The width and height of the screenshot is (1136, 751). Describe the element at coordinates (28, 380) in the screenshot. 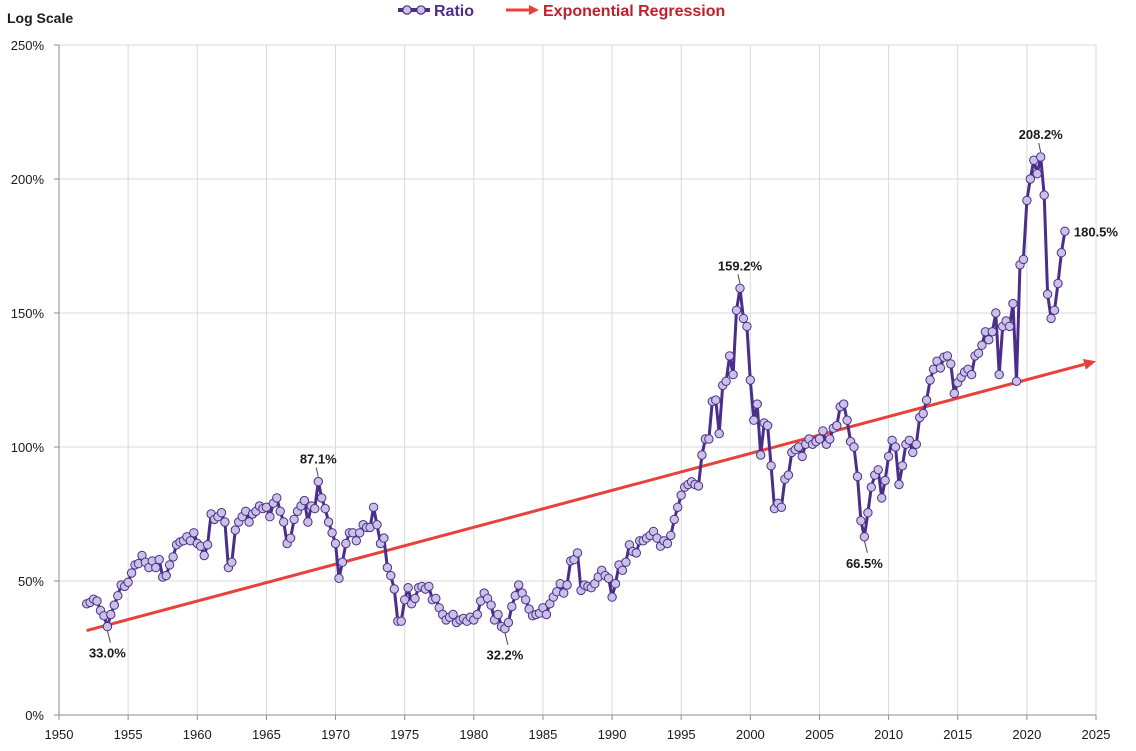

I see `y-tick-labels: 0% 50% 100% 150% 200% 250%` at that location.